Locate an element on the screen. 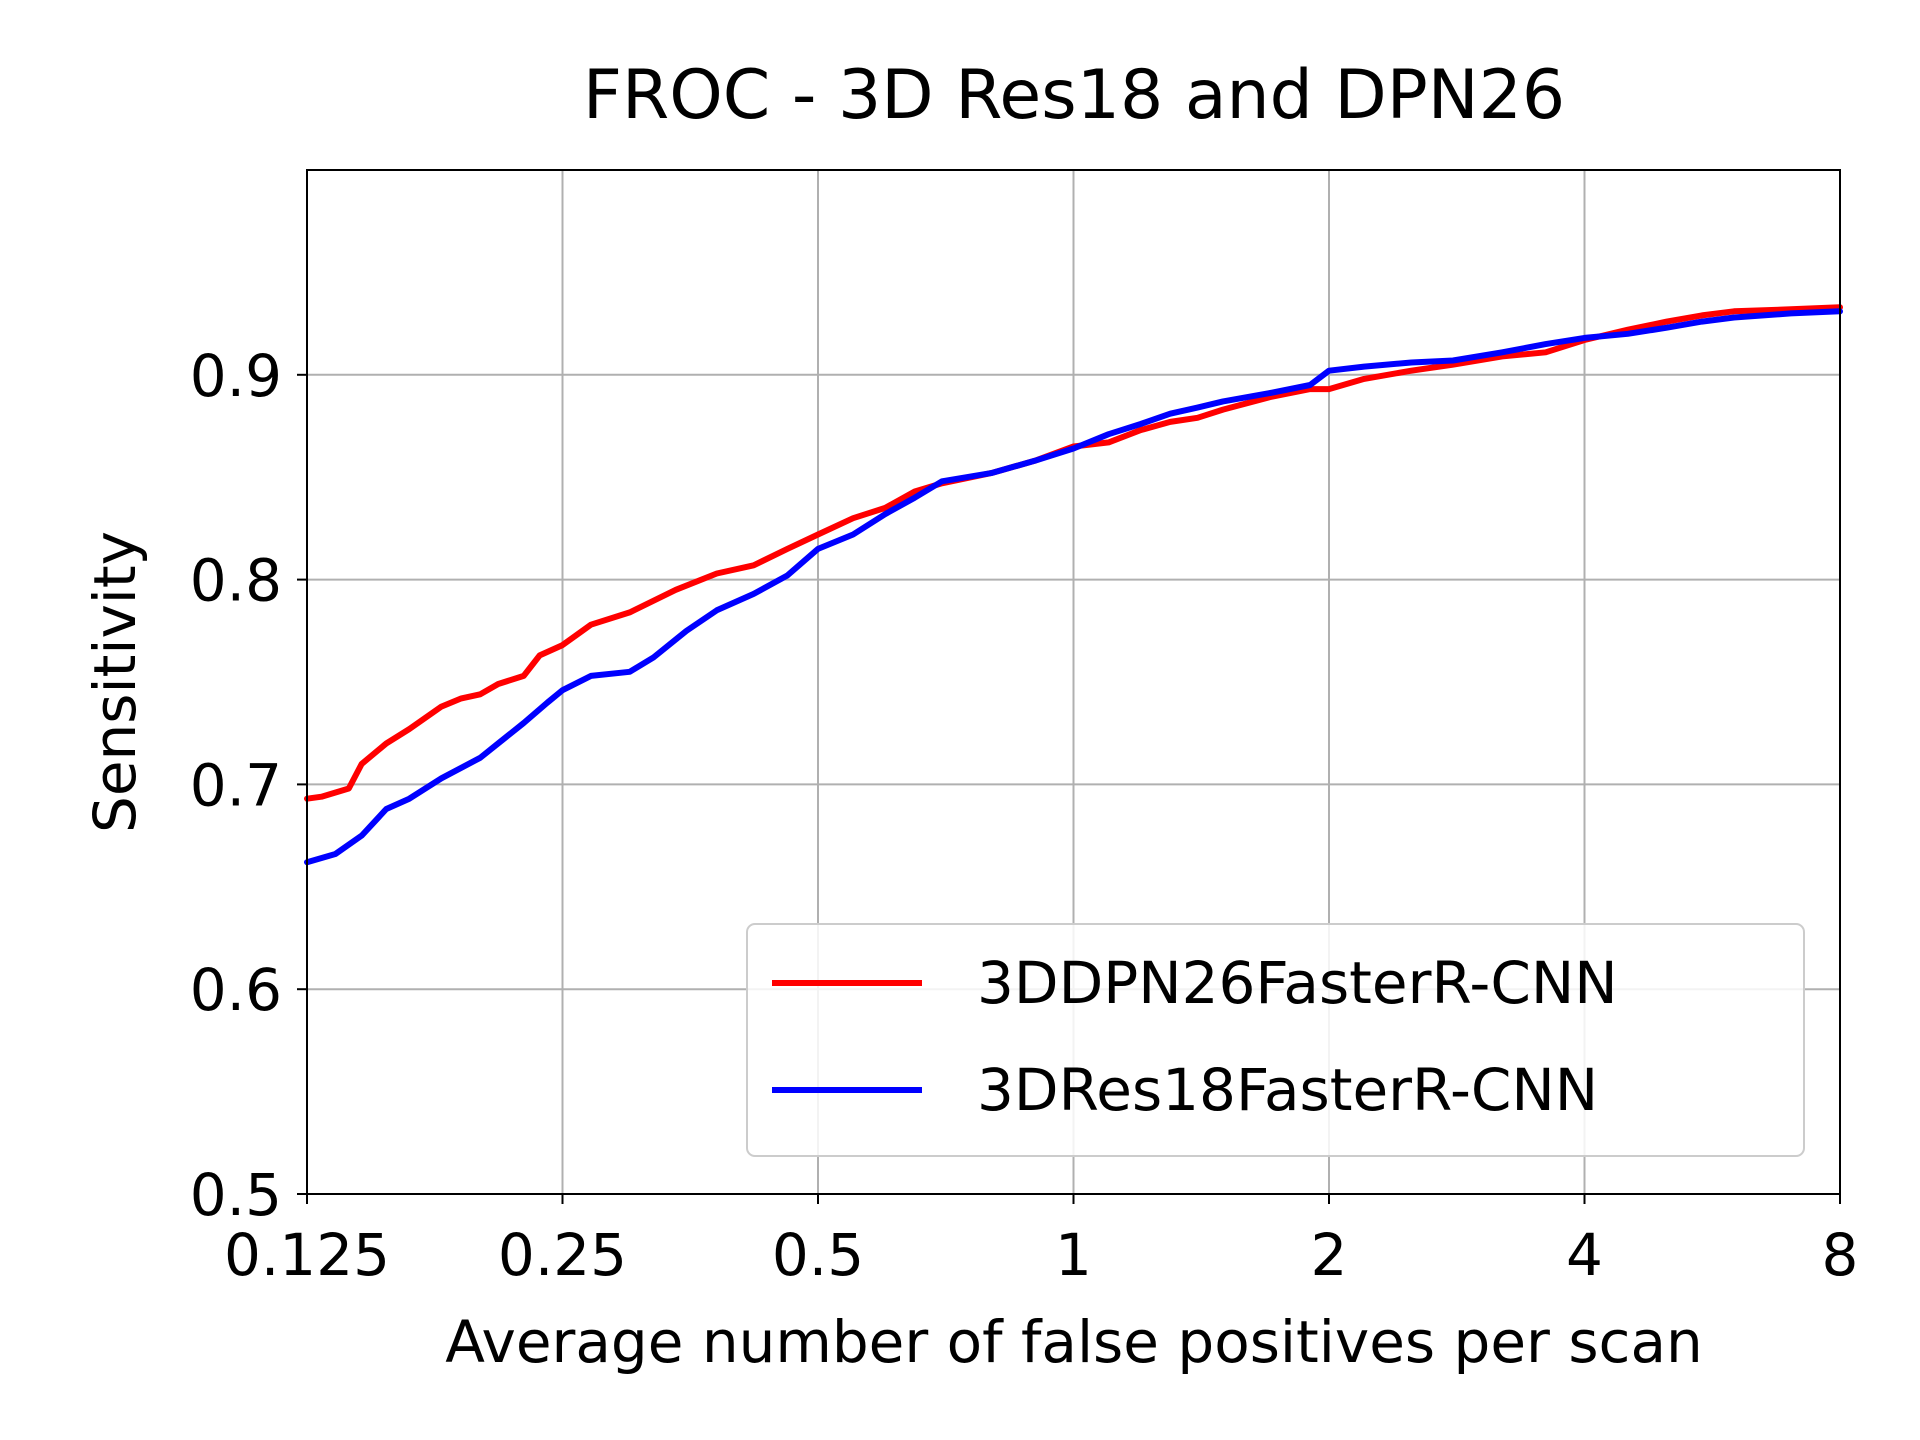 Image resolution: width=1920 pixels, height=1440 pixels. legend: 3DDPN26FasterR-CNN 3DRes18FasterR-CNN is located at coordinates (1275, 1040).